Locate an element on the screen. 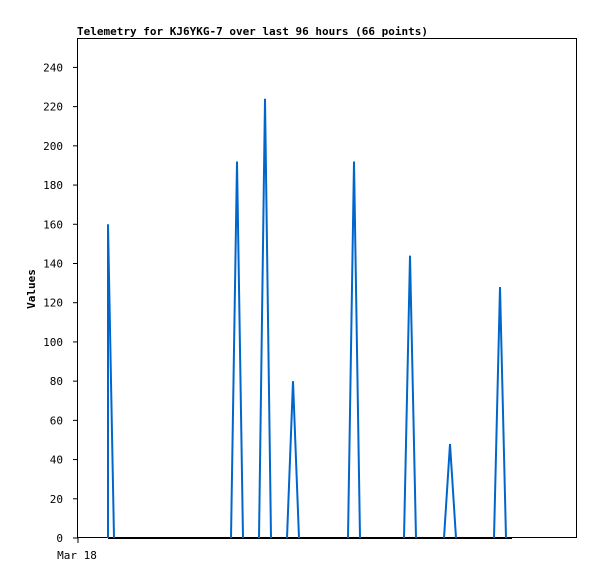 This screenshot has height=579, width=597. y-tick-label: 160 is located at coordinates (53, 224).